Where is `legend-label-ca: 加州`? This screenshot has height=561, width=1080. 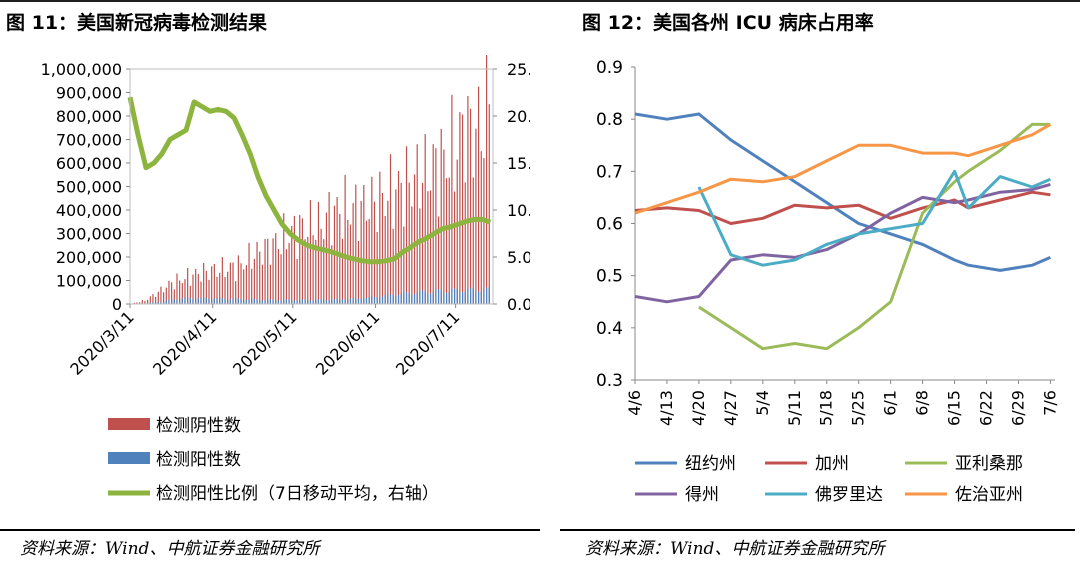
legend-label-ca: 加州 is located at coordinates (832, 464).